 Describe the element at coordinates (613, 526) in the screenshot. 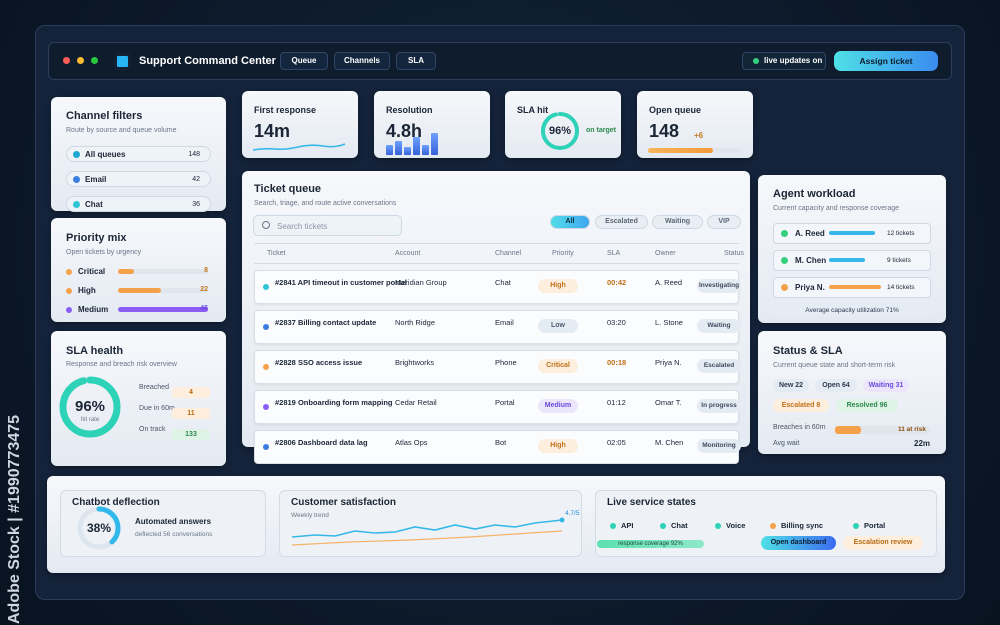

I see `service-dot` at that location.